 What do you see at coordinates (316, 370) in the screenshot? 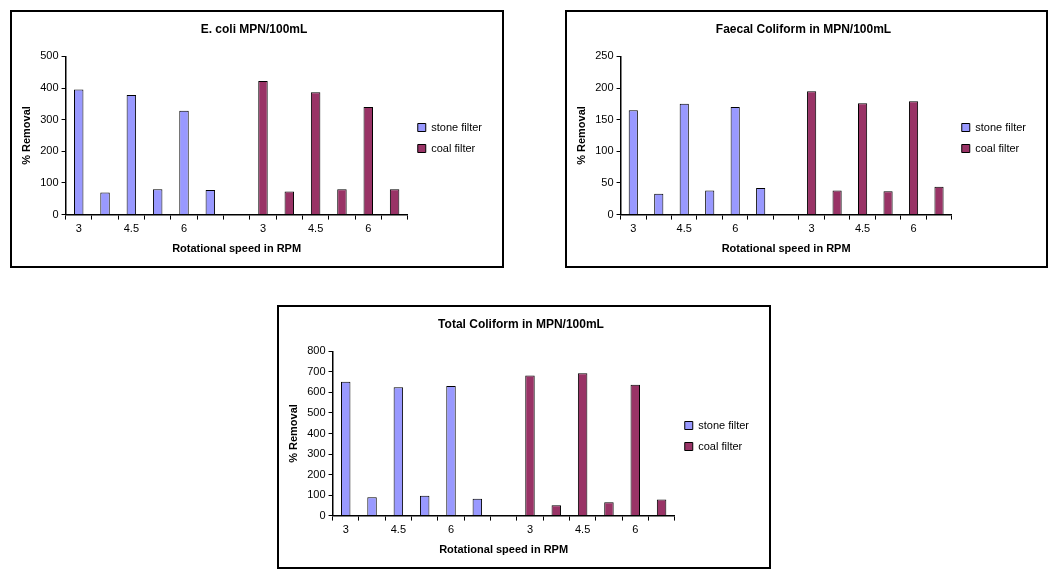
I see `y-tick-label: 700` at bounding box center [316, 370].